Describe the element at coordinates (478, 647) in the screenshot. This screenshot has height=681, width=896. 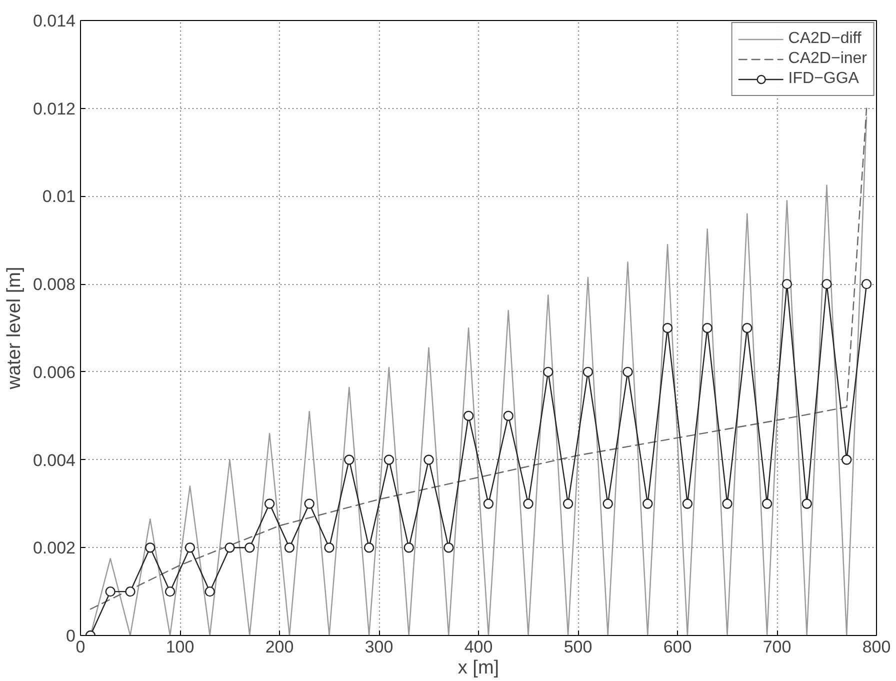
I see `x-tick-label: 400` at that location.